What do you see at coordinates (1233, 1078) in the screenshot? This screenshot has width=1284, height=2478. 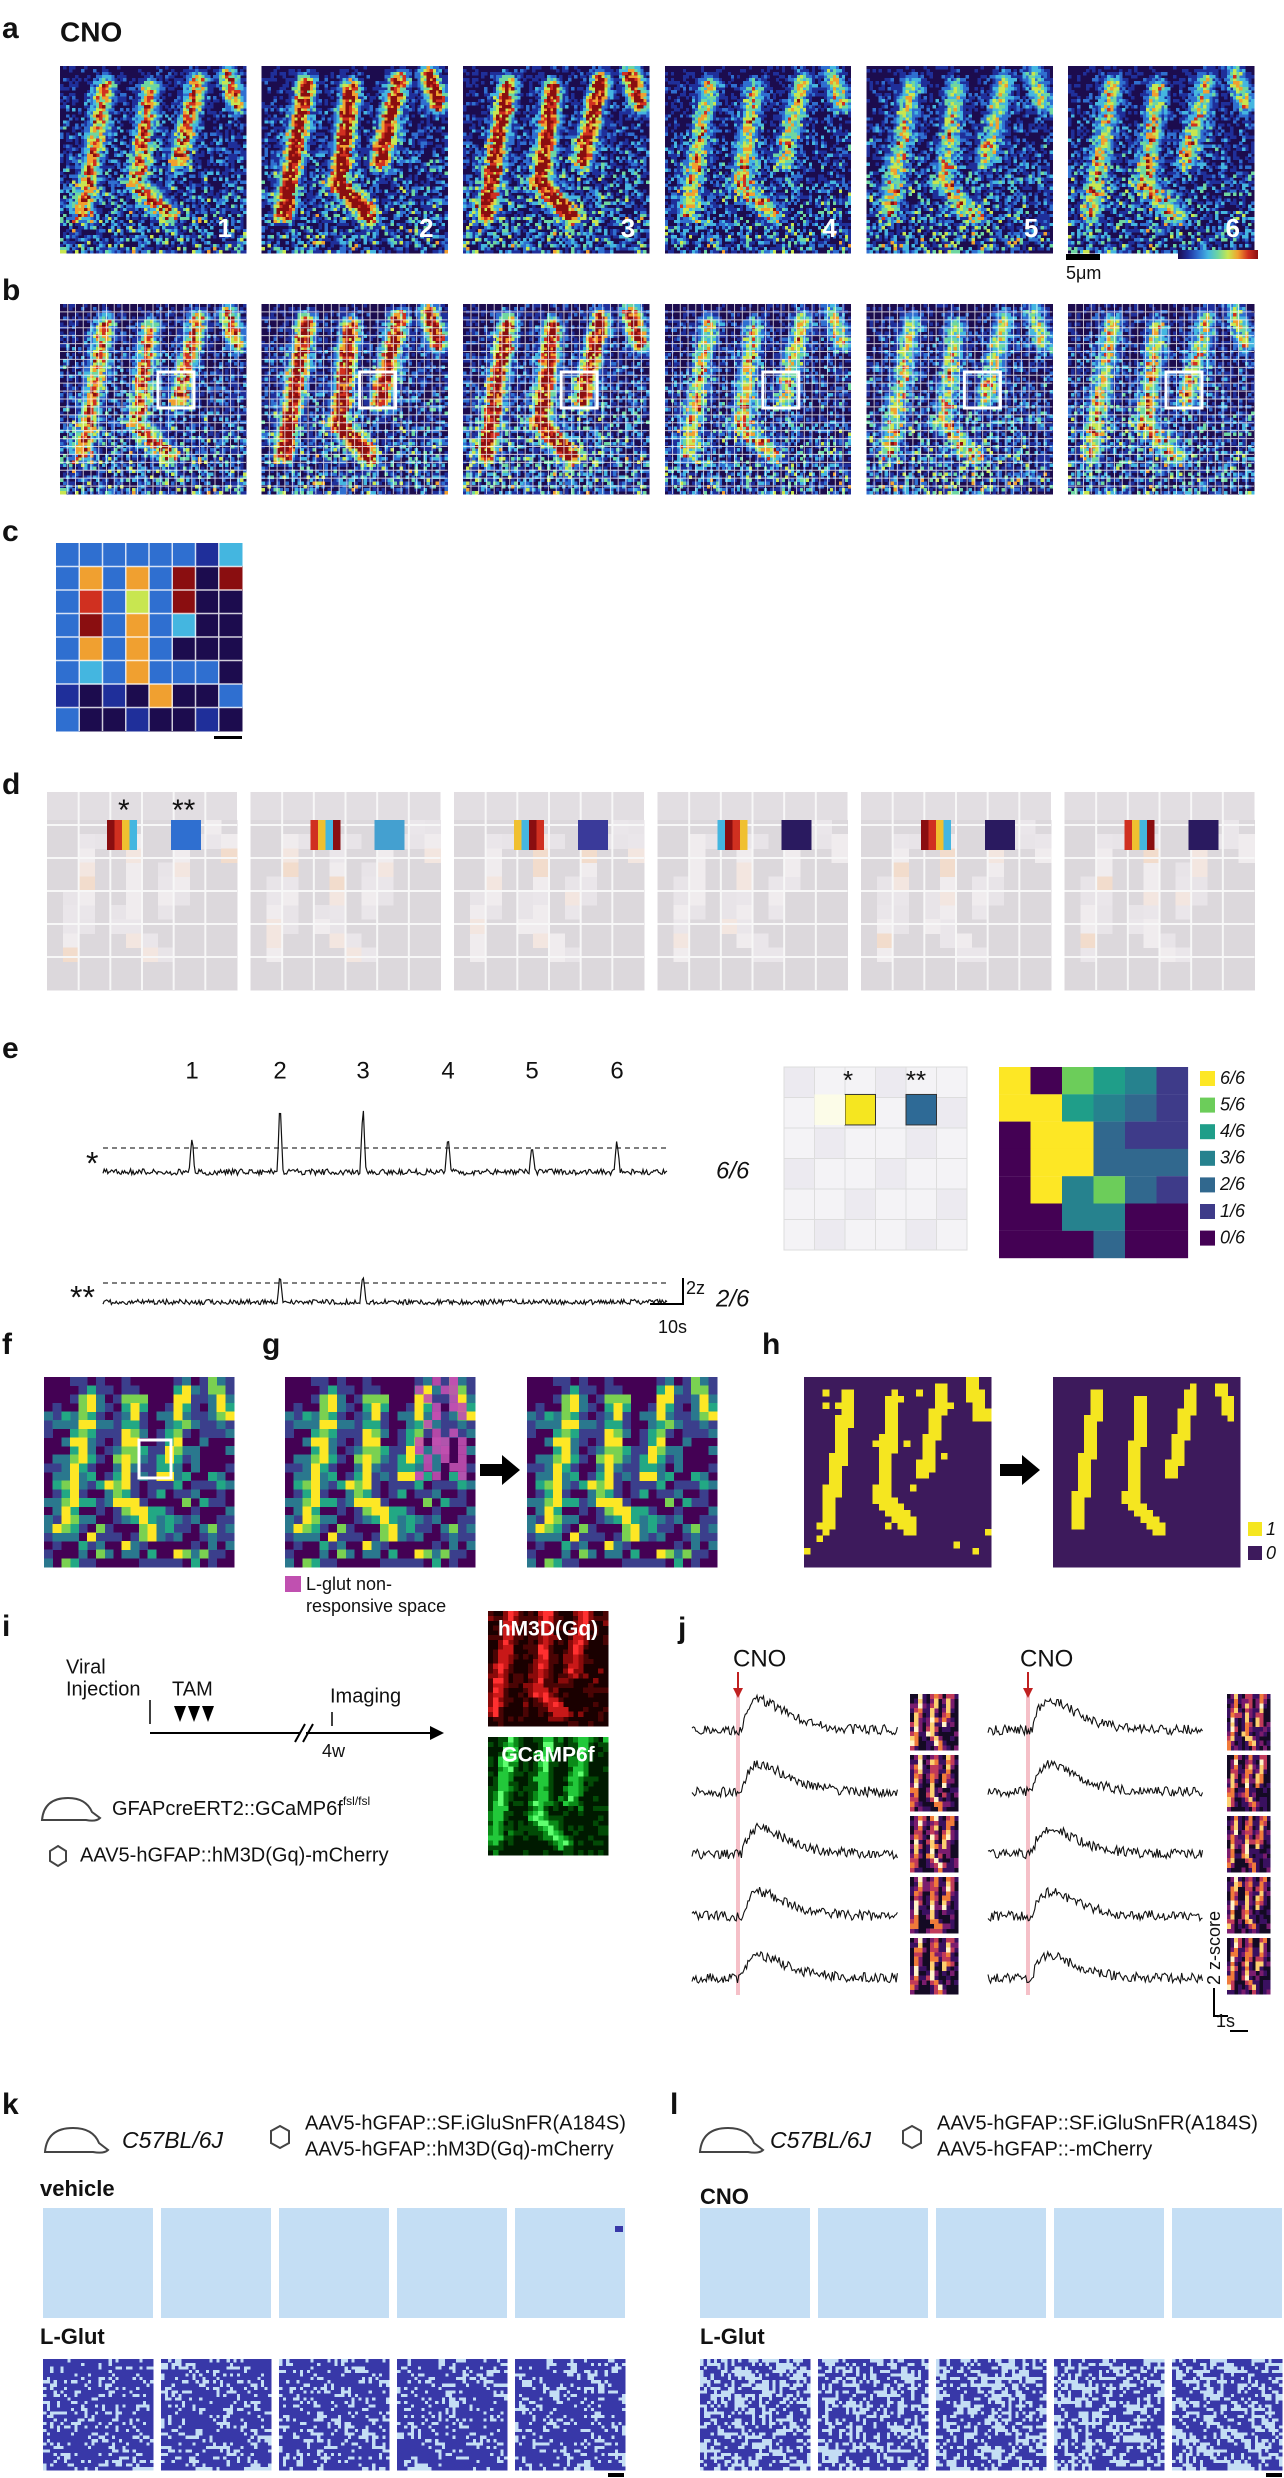 I see `legend-text: 6/6` at bounding box center [1233, 1078].